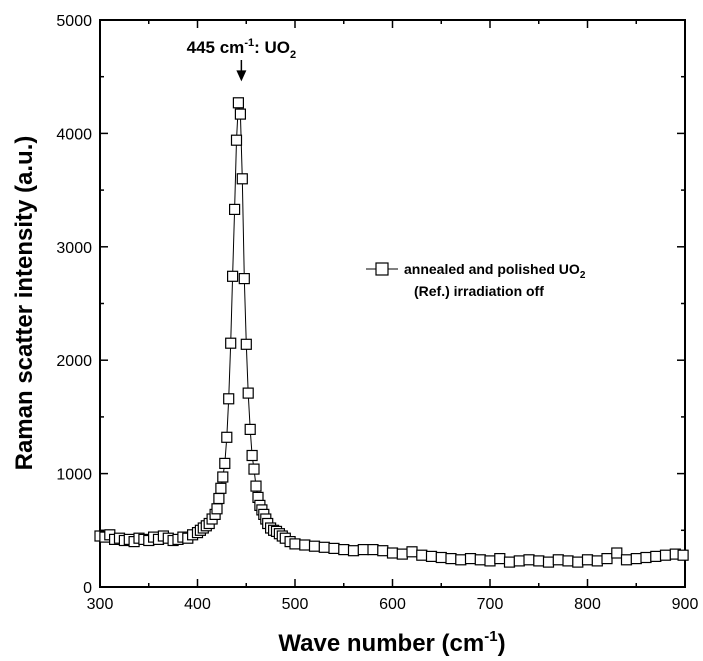 This screenshot has width=703, height=661. I want to click on x-title-tail: ), so click(502, 643).